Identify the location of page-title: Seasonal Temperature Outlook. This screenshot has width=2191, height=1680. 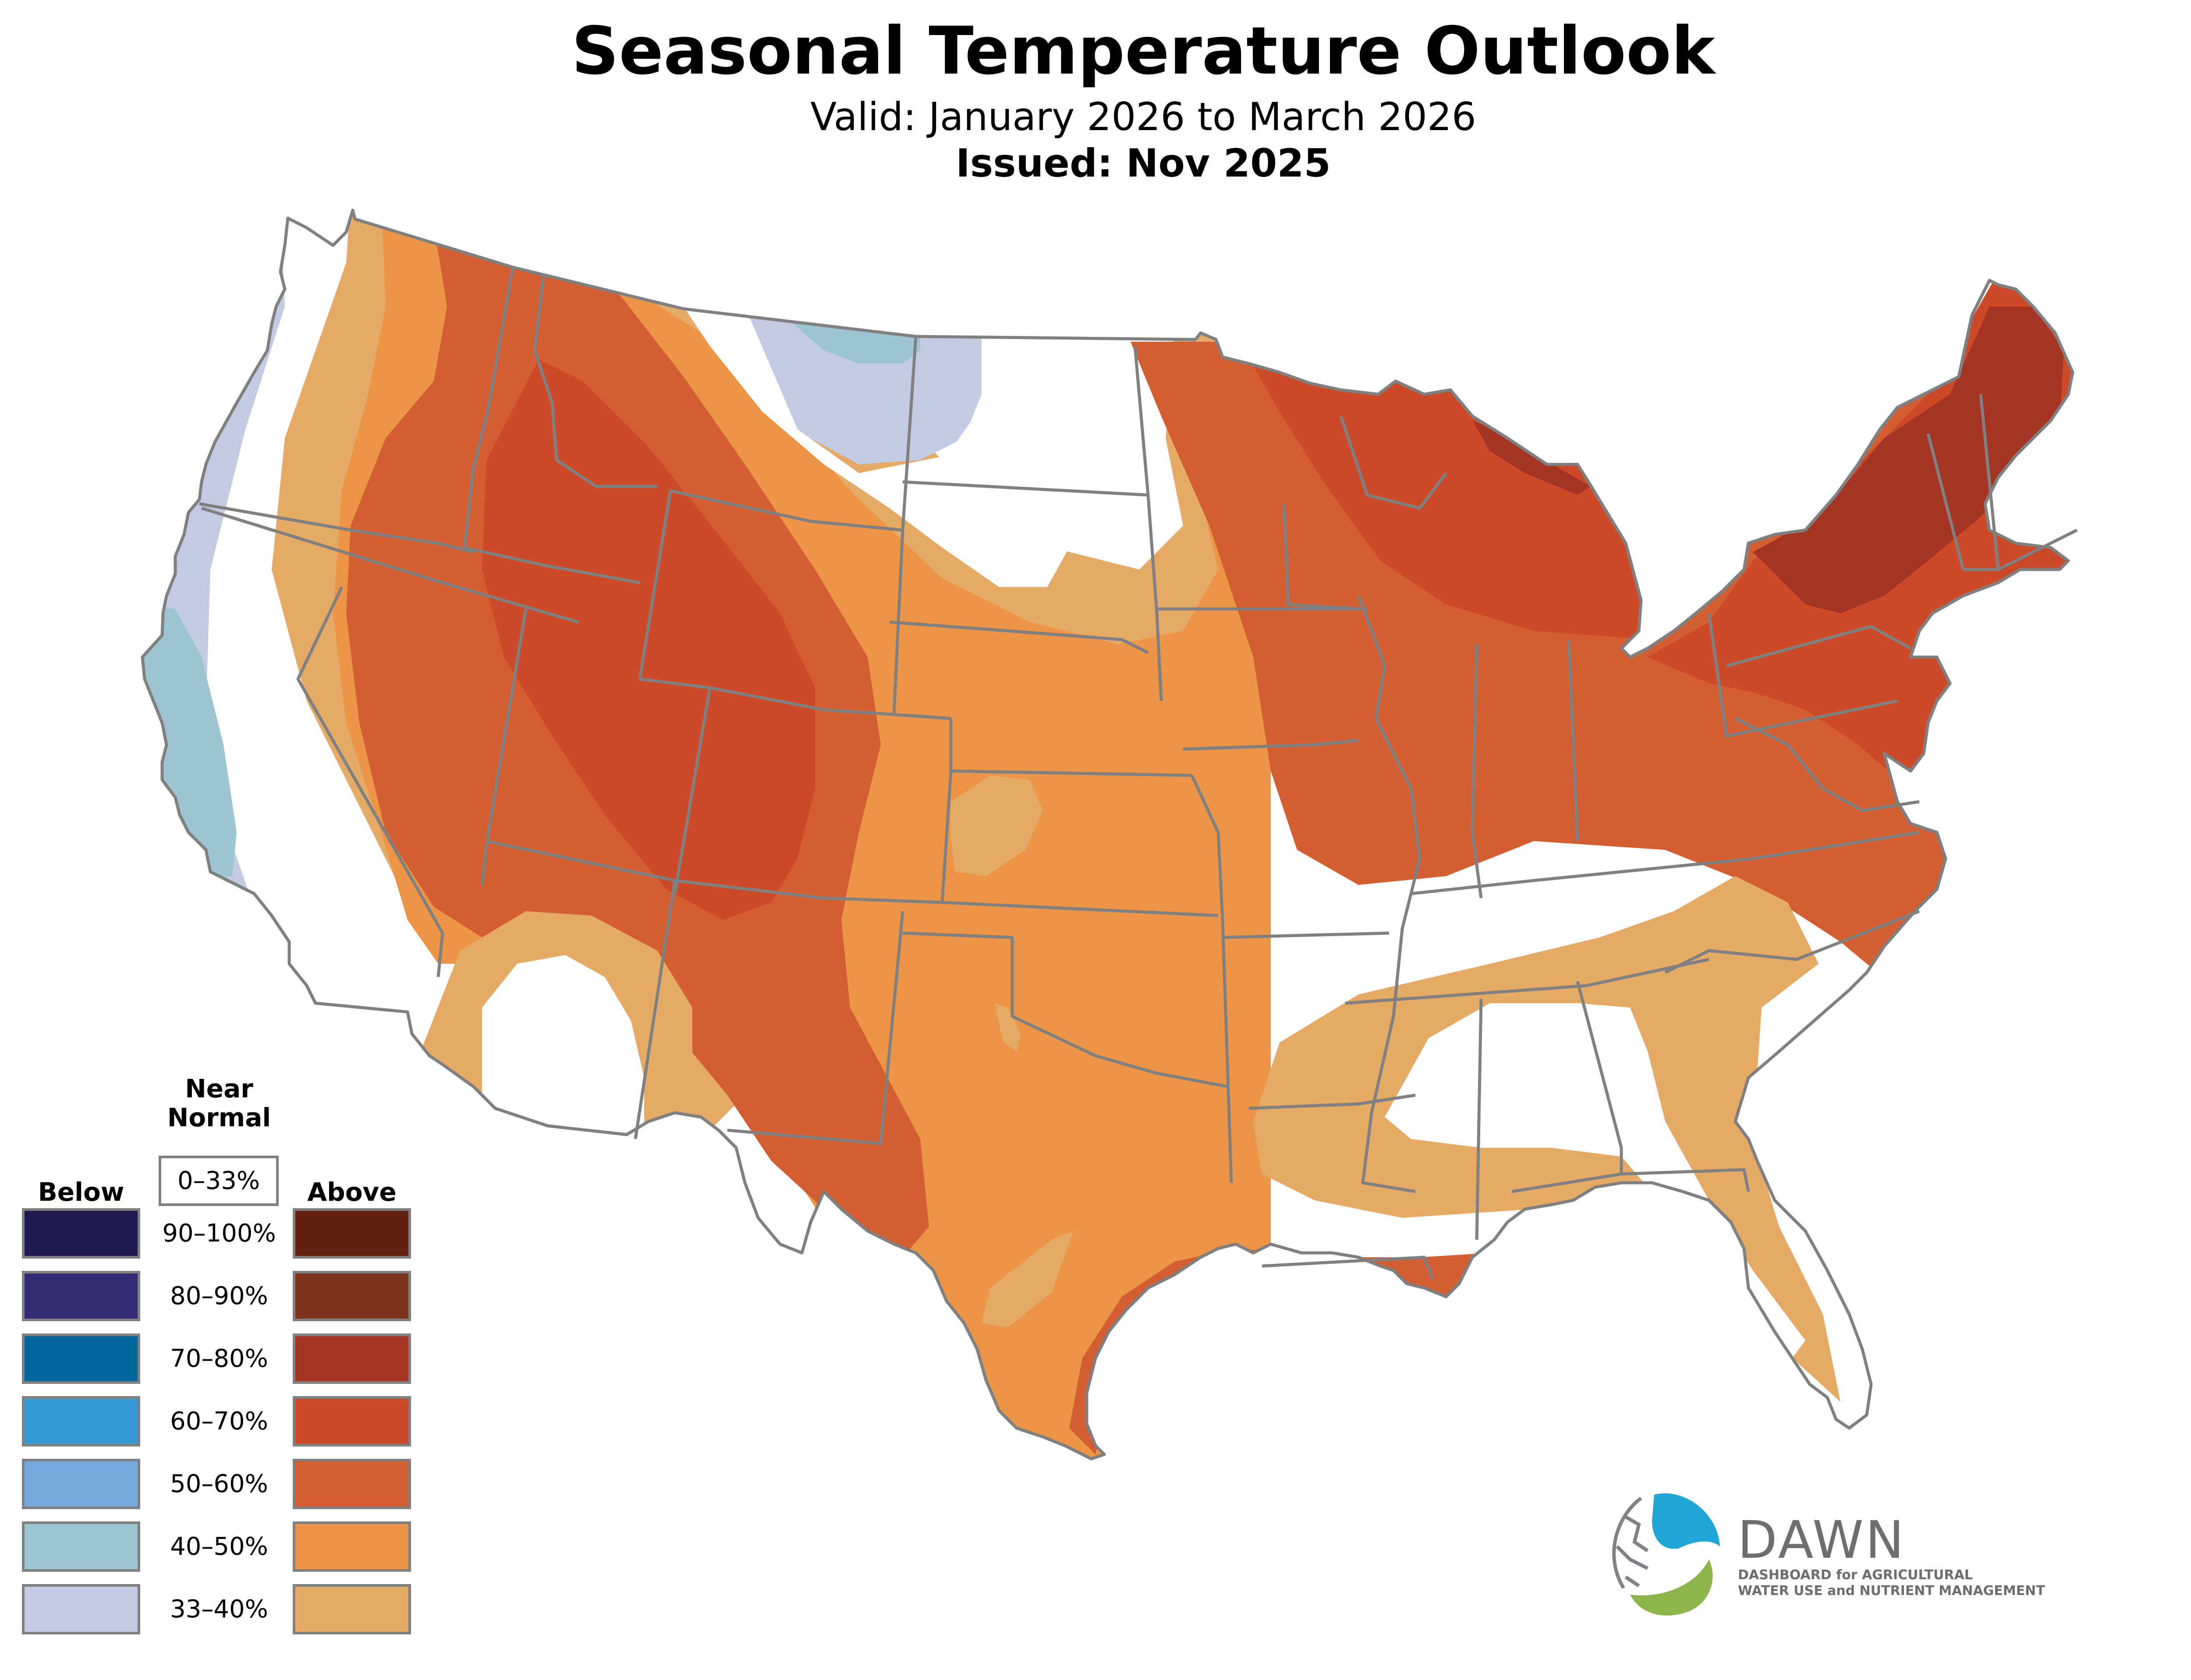
(1143, 51).